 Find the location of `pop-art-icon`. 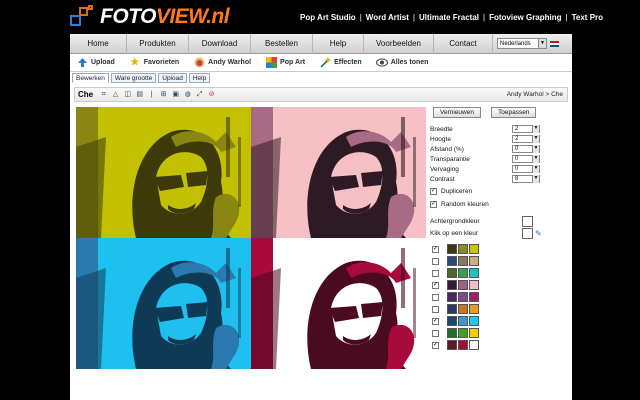

pop-art-icon is located at coordinates (271, 63).